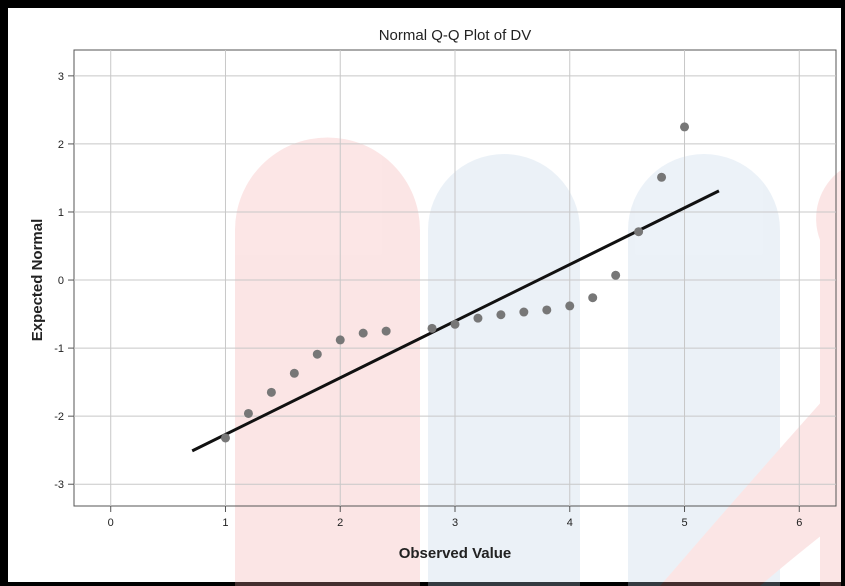 This screenshot has height=586, width=845. I want to click on y-axis-label: Expected Normal, so click(37, 280).